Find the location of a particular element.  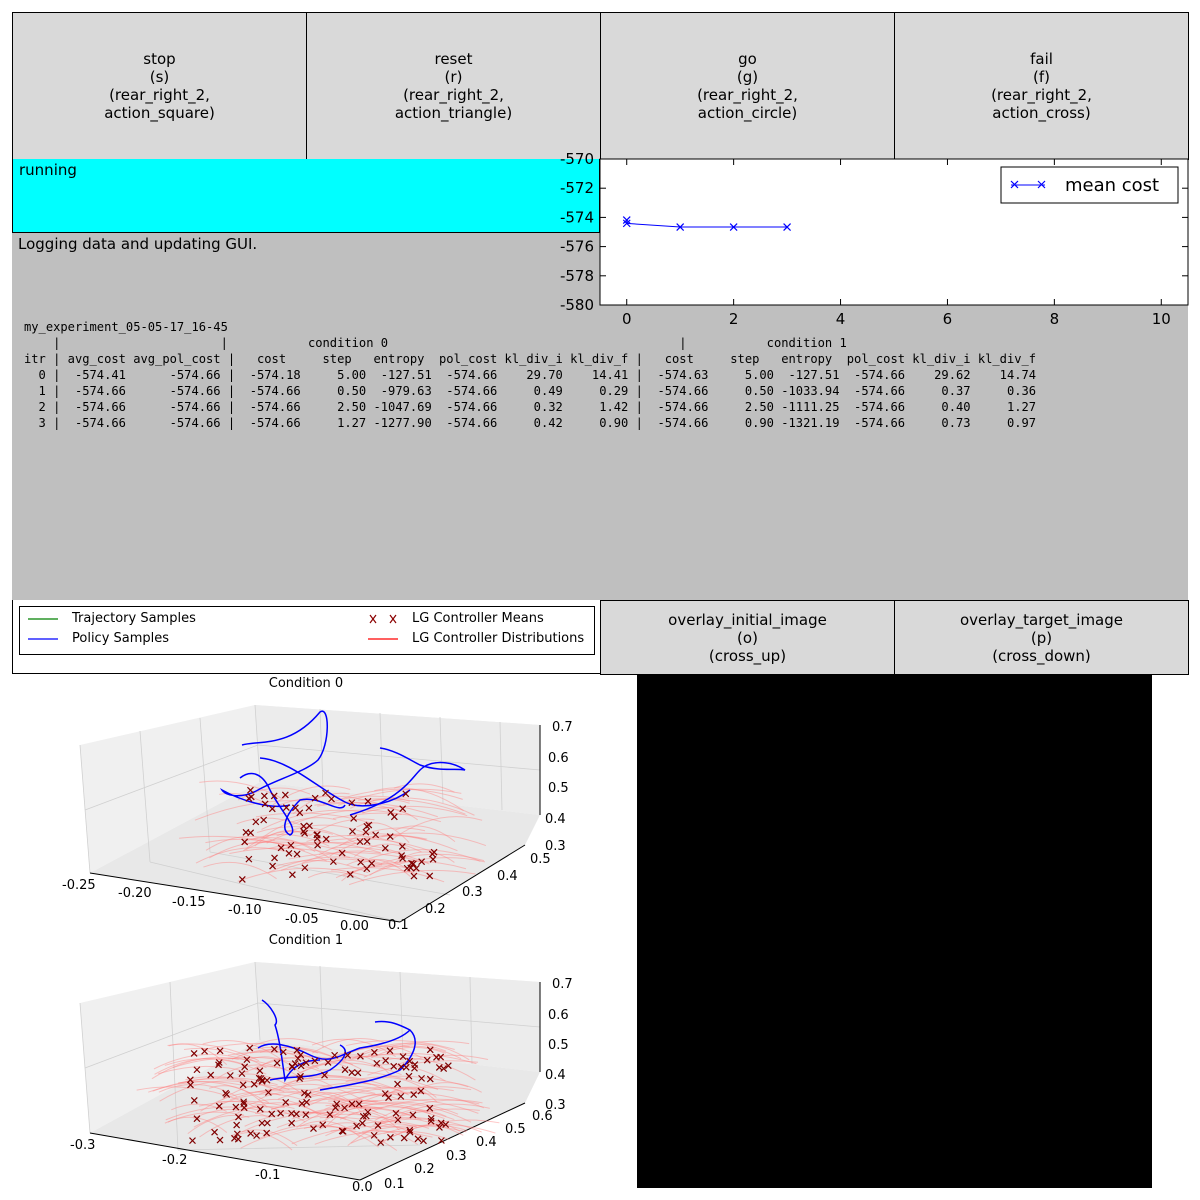

y-tick-label: 0.4 is located at coordinates (507, 876).